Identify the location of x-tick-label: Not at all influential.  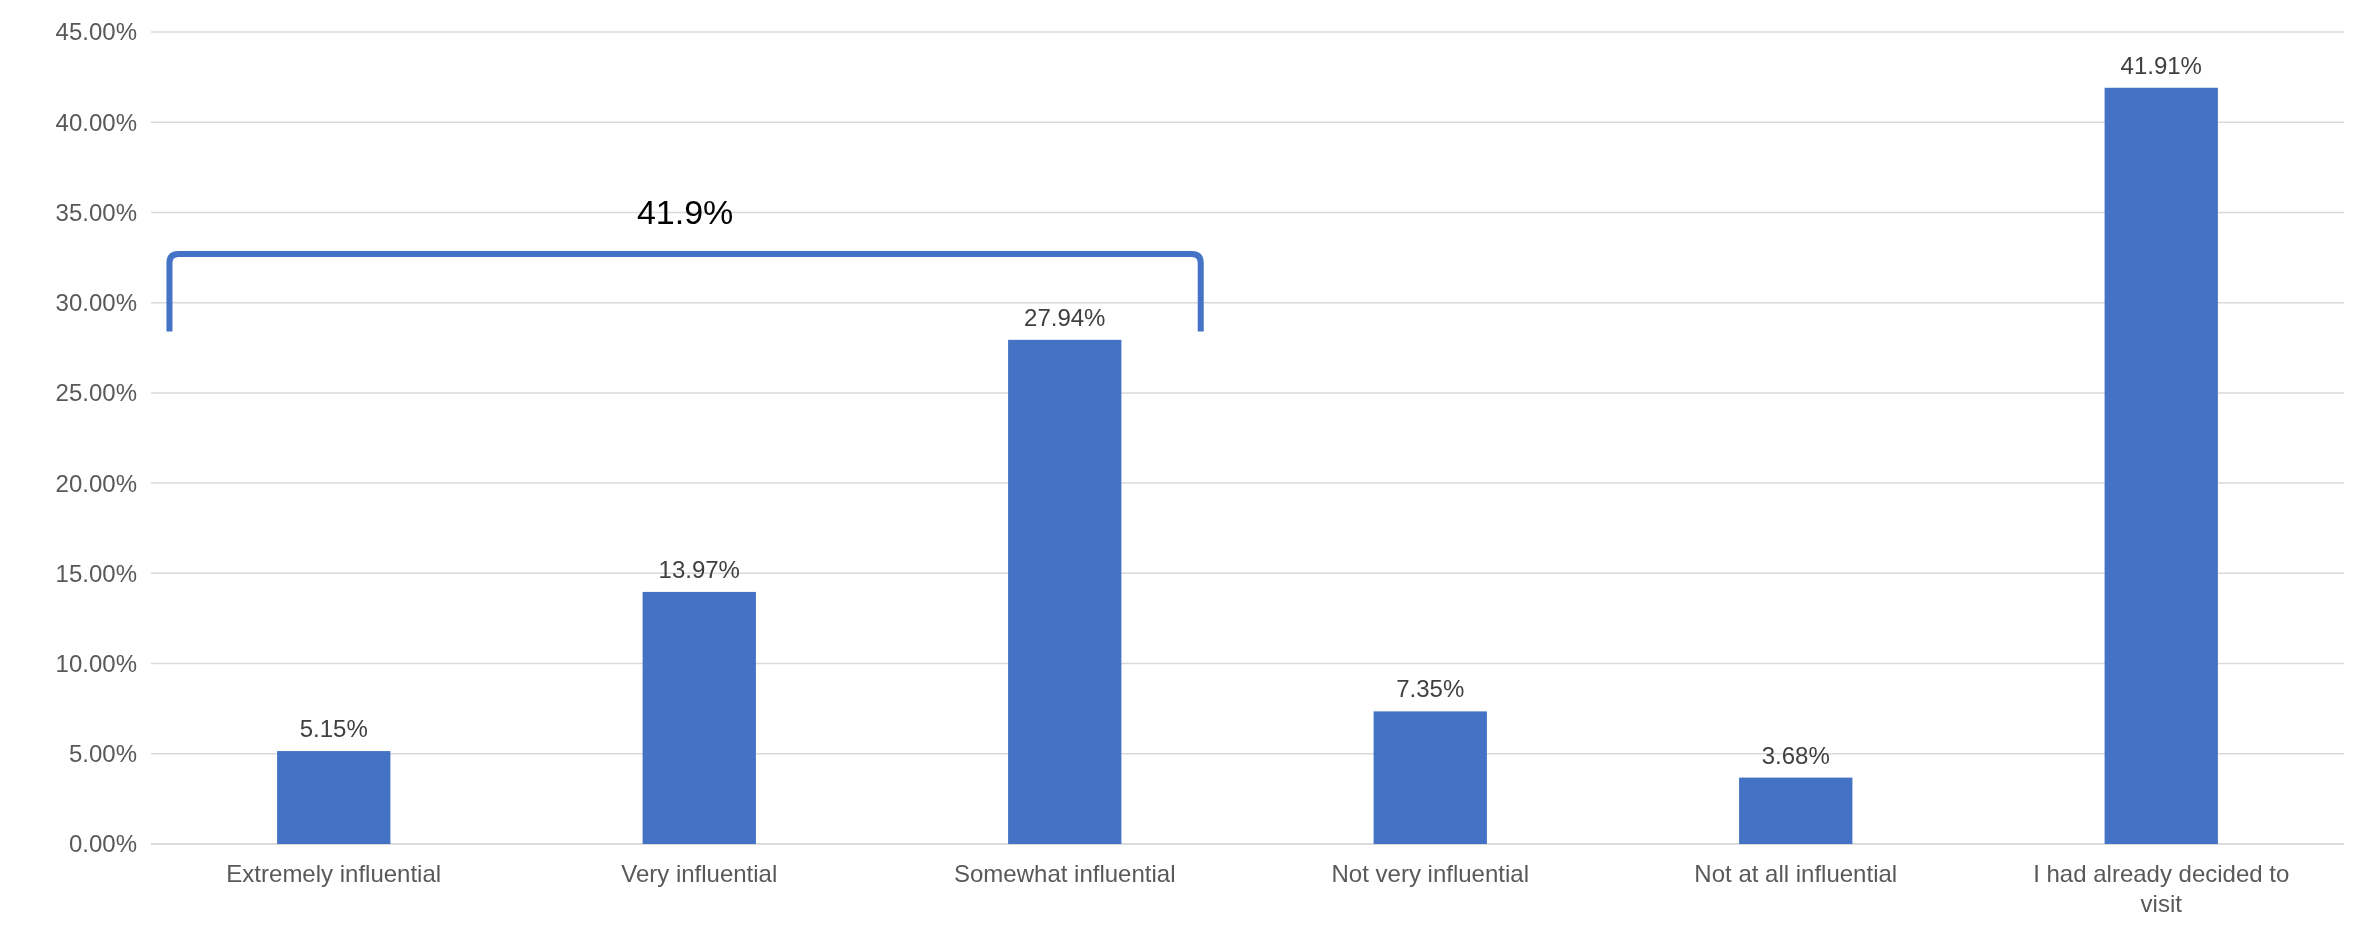
(1796, 873).